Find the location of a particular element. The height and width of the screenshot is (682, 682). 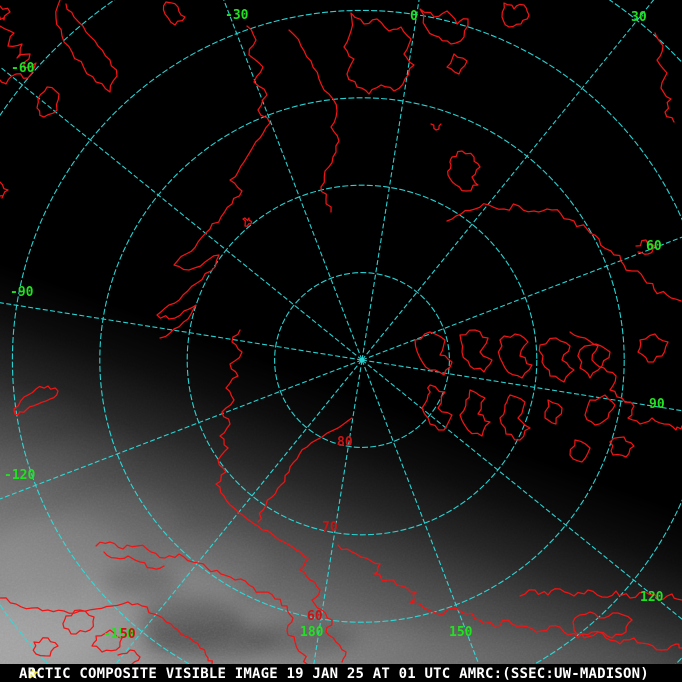

lon-label--120: -120 is located at coordinates (20, 475).